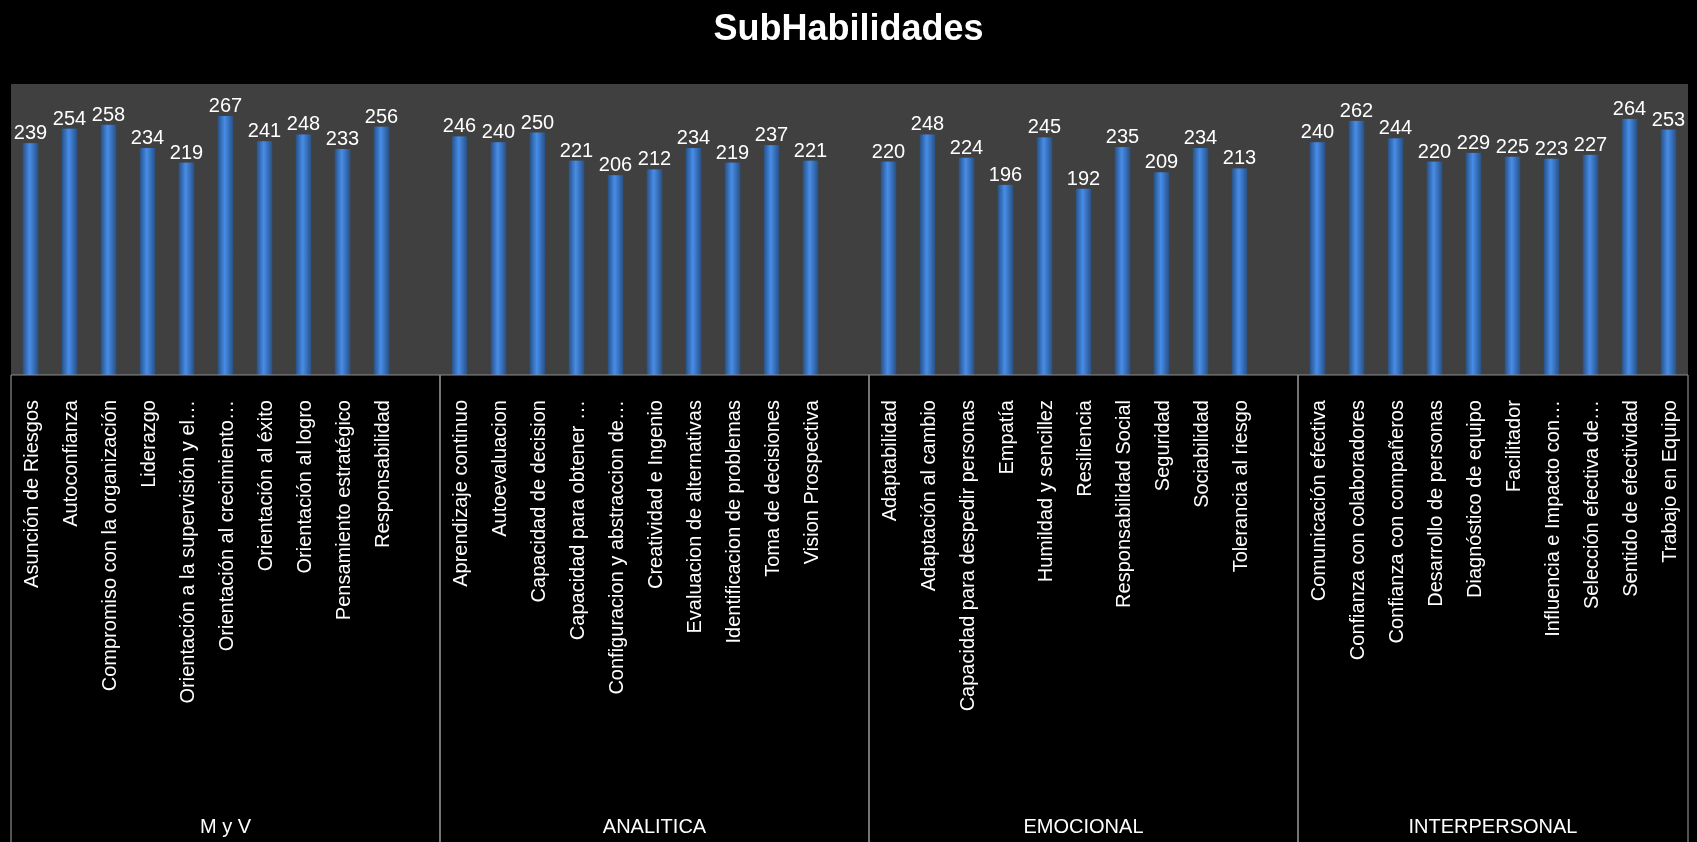  I want to click on x-tick-label: Capacidad para despedir personas, so click(966, 556).